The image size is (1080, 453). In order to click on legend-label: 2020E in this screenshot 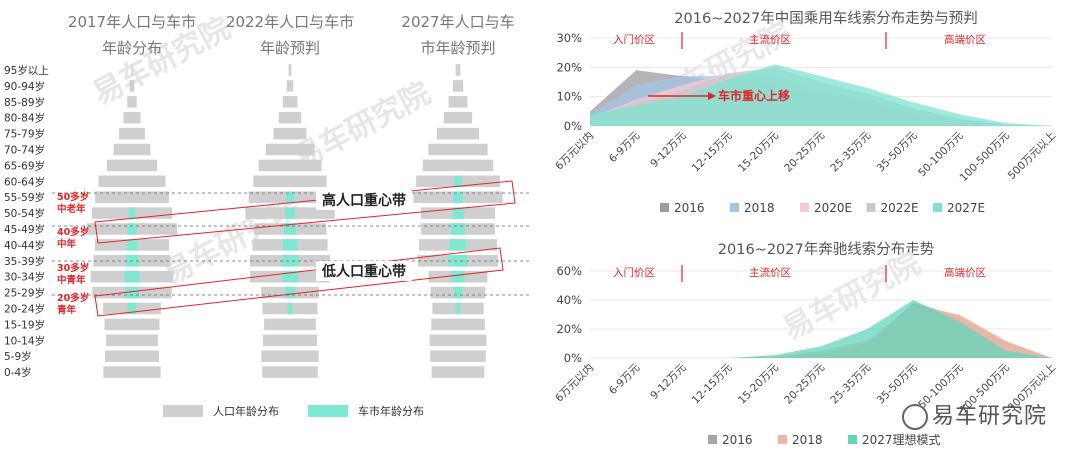, I will do `click(833, 208)`.